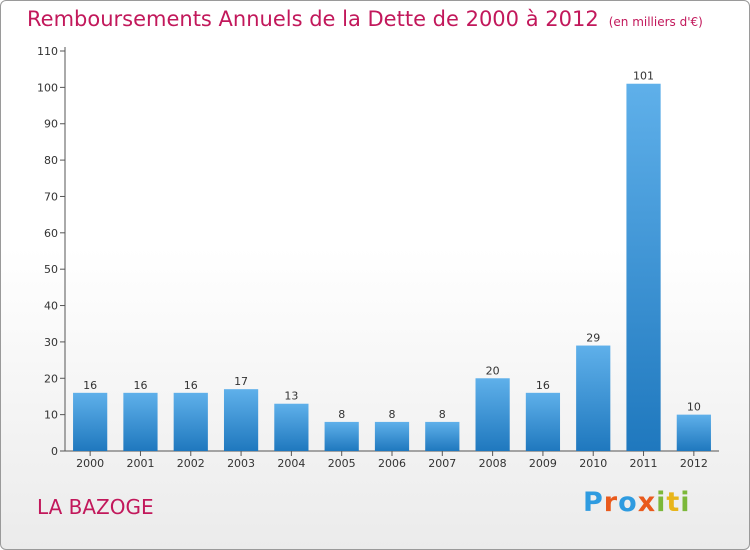  What do you see at coordinates (694, 407) in the screenshot?
I see `bar-value-label: 10` at bounding box center [694, 407].